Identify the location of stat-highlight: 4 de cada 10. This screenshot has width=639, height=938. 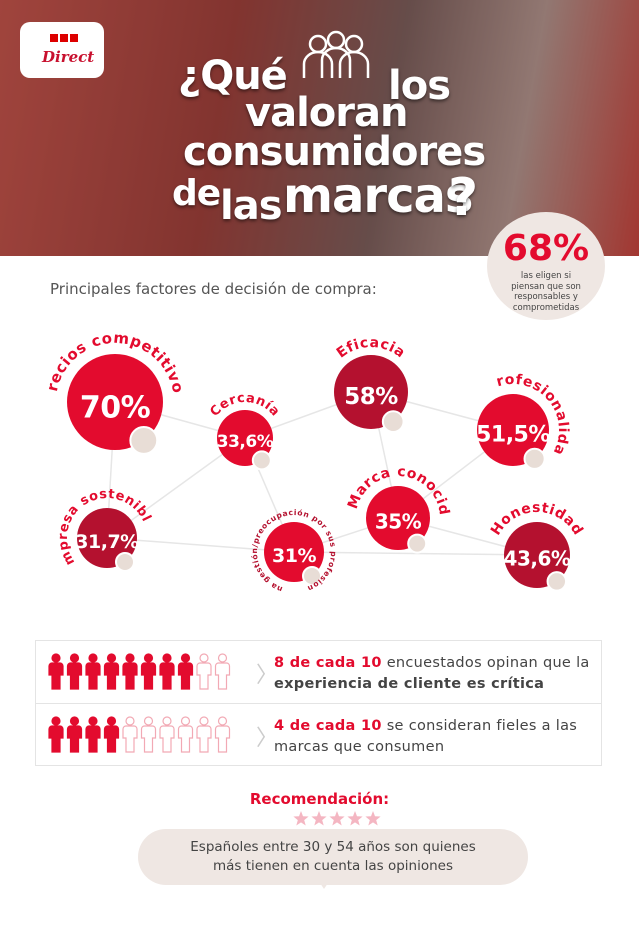
(328, 726).